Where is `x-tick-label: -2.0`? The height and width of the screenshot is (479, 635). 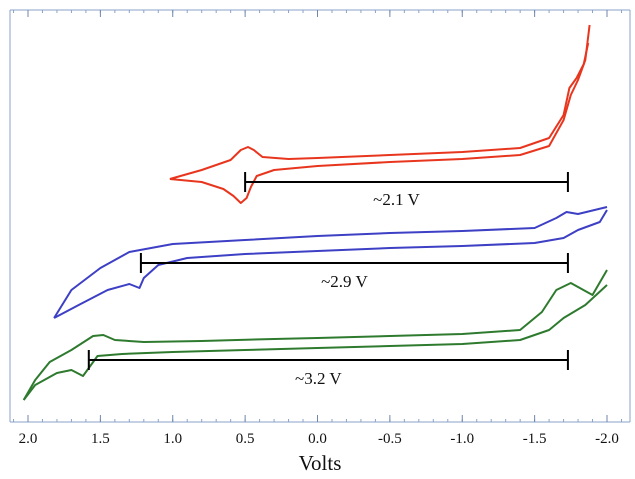 x-tick-label: -2.0 is located at coordinates (607, 439).